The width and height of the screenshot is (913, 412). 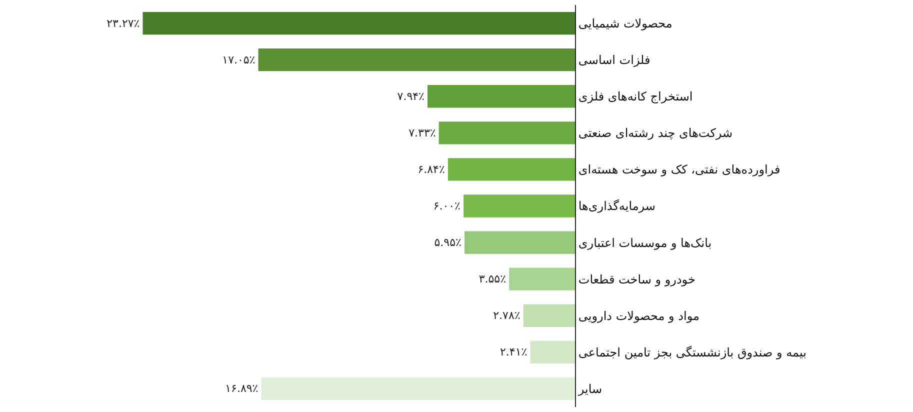 I want to click on y-tick-label: بیمه و صندوق بازنشستگی بجز تامین اجتماعی, so click(x=692, y=352).